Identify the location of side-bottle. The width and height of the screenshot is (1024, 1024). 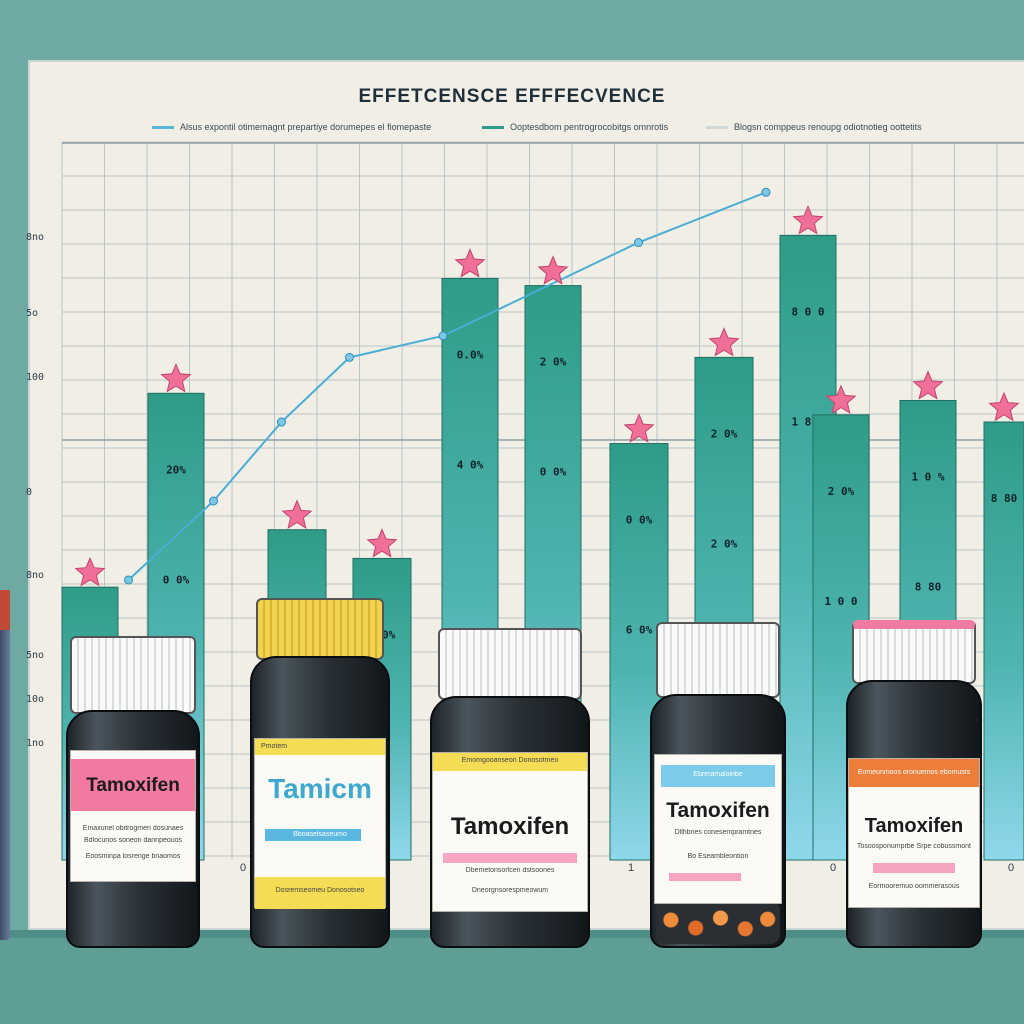
(5, 765).